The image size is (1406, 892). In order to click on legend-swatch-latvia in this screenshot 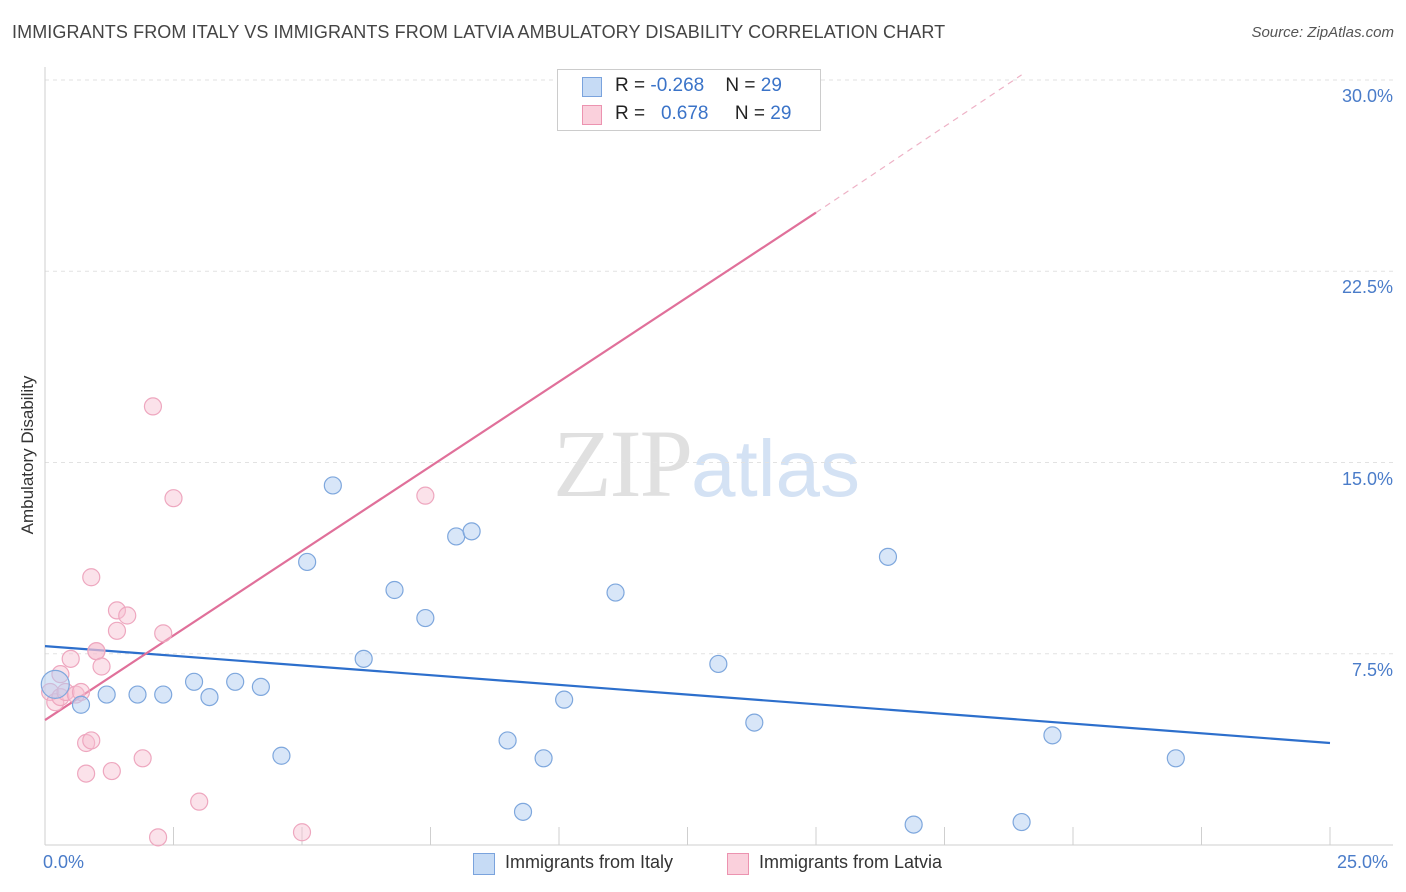, I will do `click(592, 115)`.